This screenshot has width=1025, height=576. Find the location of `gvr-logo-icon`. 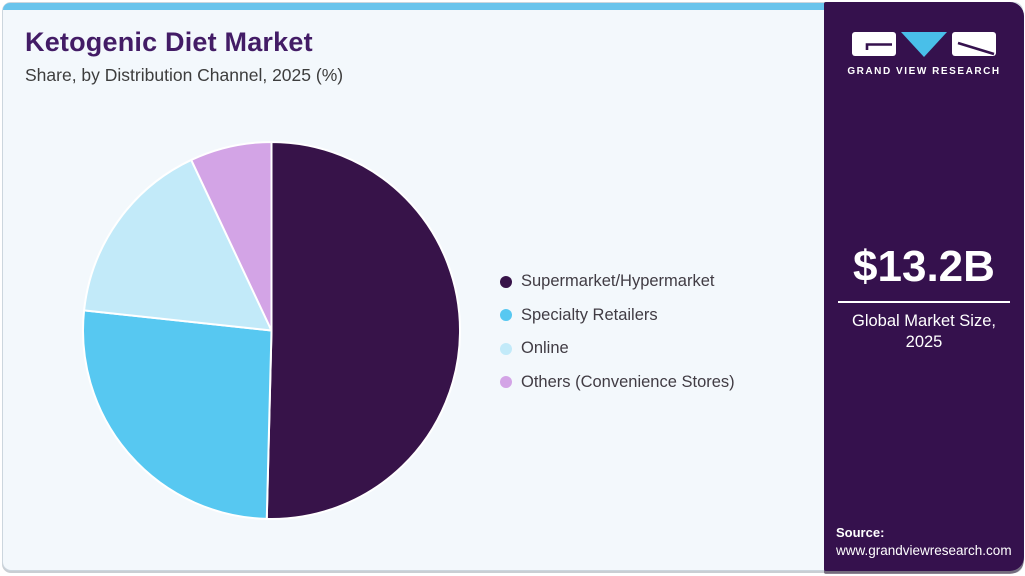

gvr-logo-icon is located at coordinates (924, 44).